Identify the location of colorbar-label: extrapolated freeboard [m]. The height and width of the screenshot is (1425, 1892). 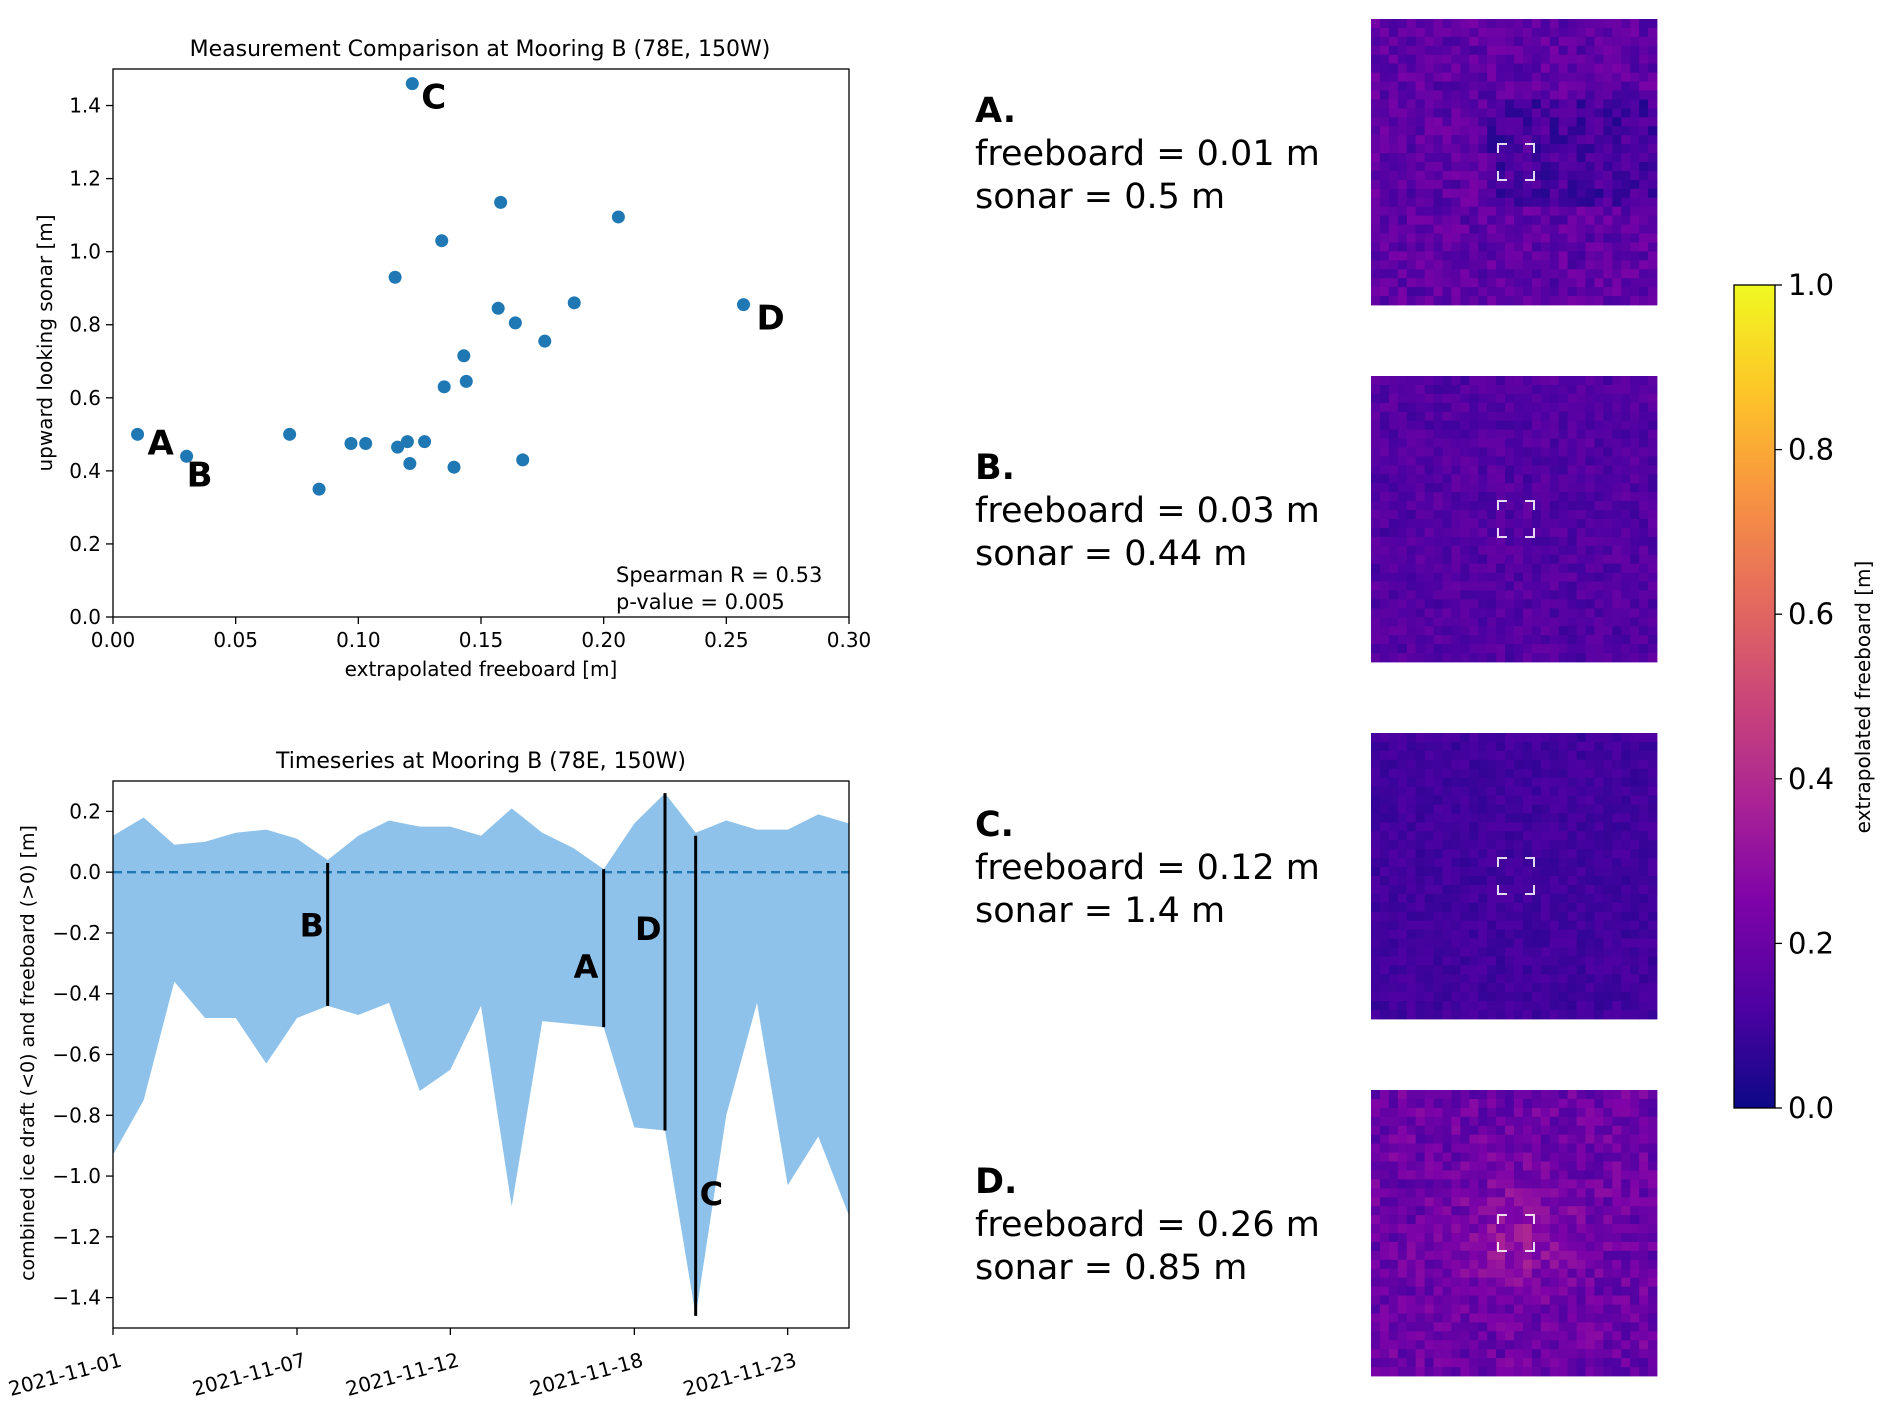
(1863, 697).